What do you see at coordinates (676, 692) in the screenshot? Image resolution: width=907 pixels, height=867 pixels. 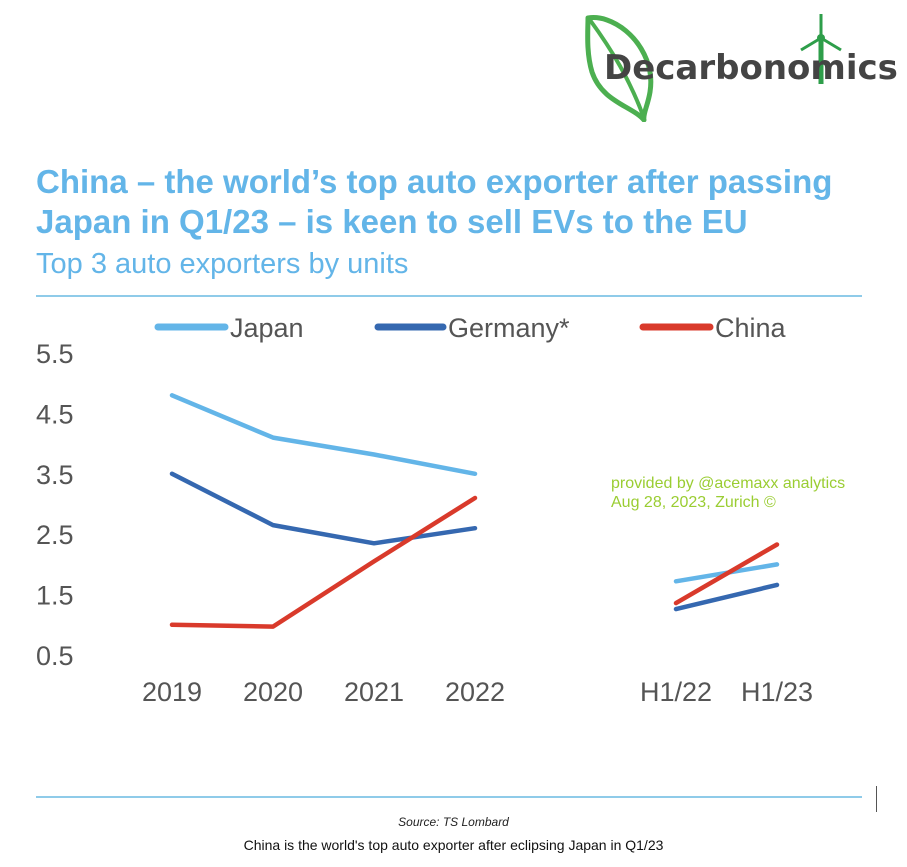 I see `x-tick-label: H1/22` at bounding box center [676, 692].